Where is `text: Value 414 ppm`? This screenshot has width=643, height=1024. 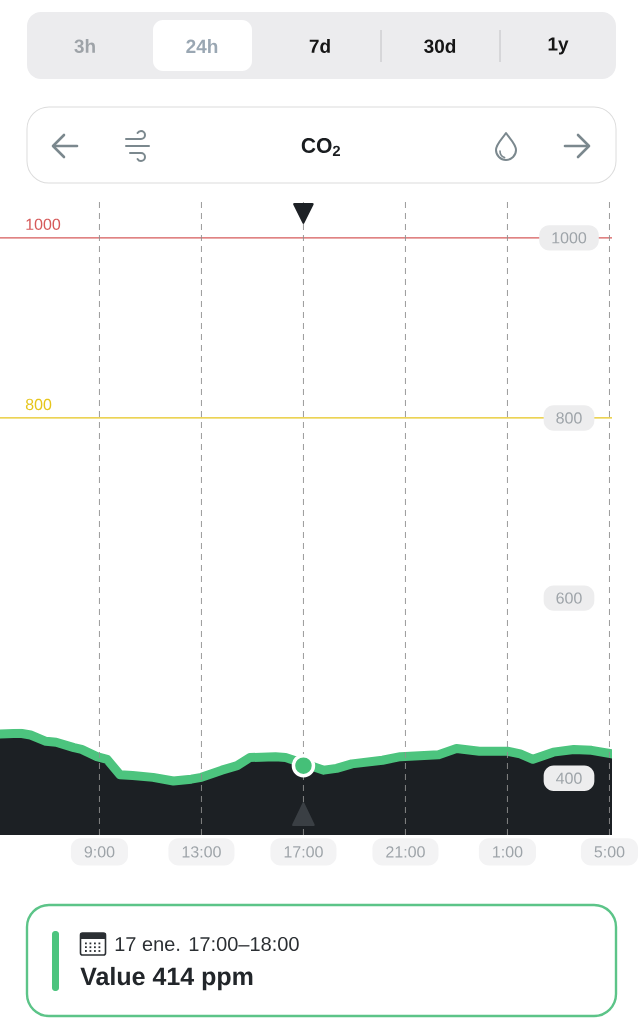
text: Value 414 ppm is located at coordinates (166, 978).